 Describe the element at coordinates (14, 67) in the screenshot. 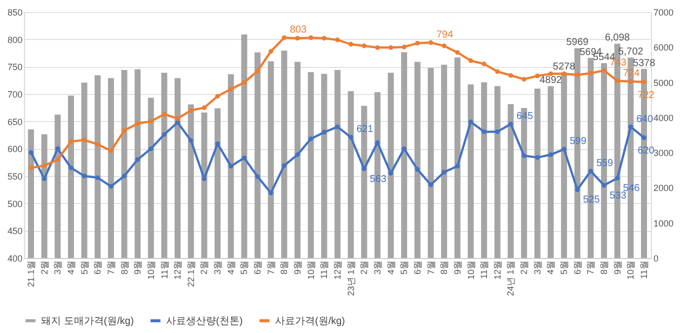

I see `y-tick-label: 750` at that location.